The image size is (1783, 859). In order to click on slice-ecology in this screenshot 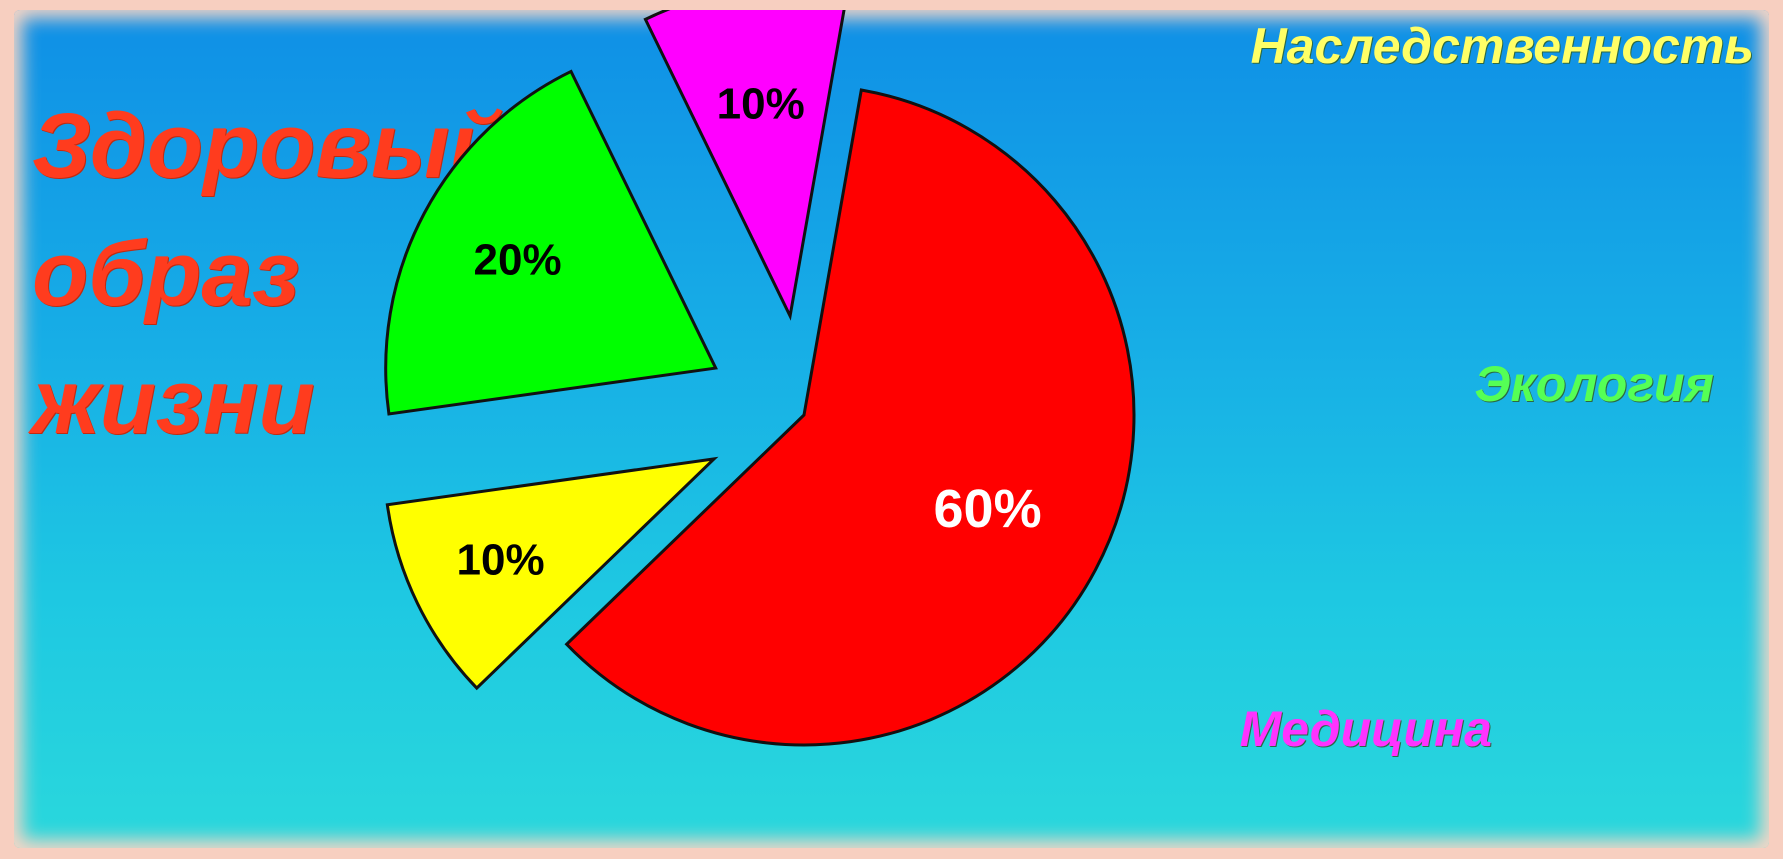, I will do `click(551, 242)`.